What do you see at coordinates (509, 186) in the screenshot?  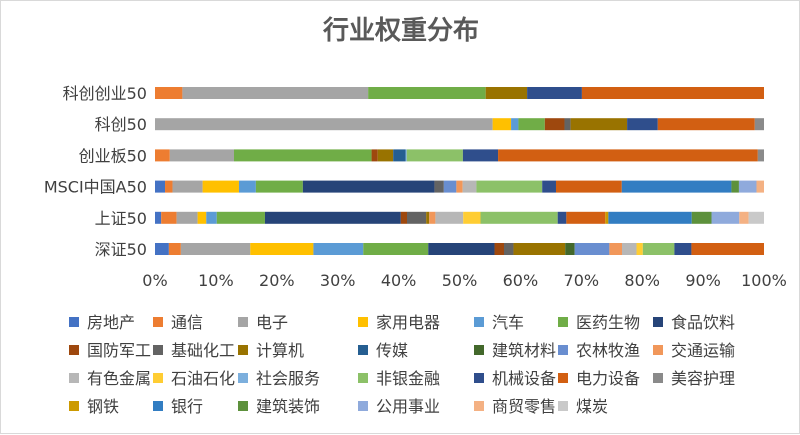 I see `bar-MSCI中国A50-非银金融` at bounding box center [509, 186].